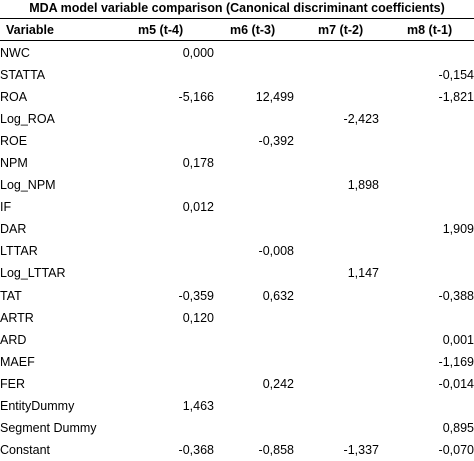 This screenshot has height=461, width=474. What do you see at coordinates (237, 384) in the screenshot?
I see `table-row: FER 0,242 -0,014` at bounding box center [237, 384].